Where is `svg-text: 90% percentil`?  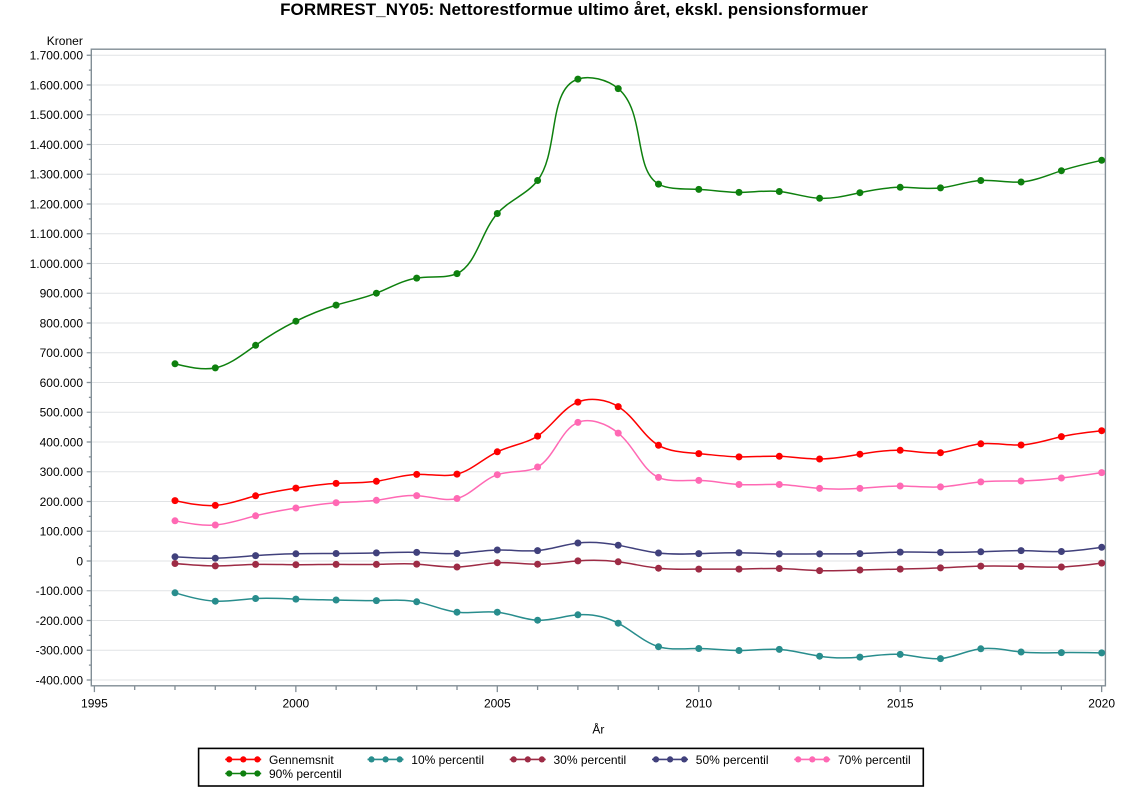
svg-text: 90% percentil is located at coordinates (305, 774).